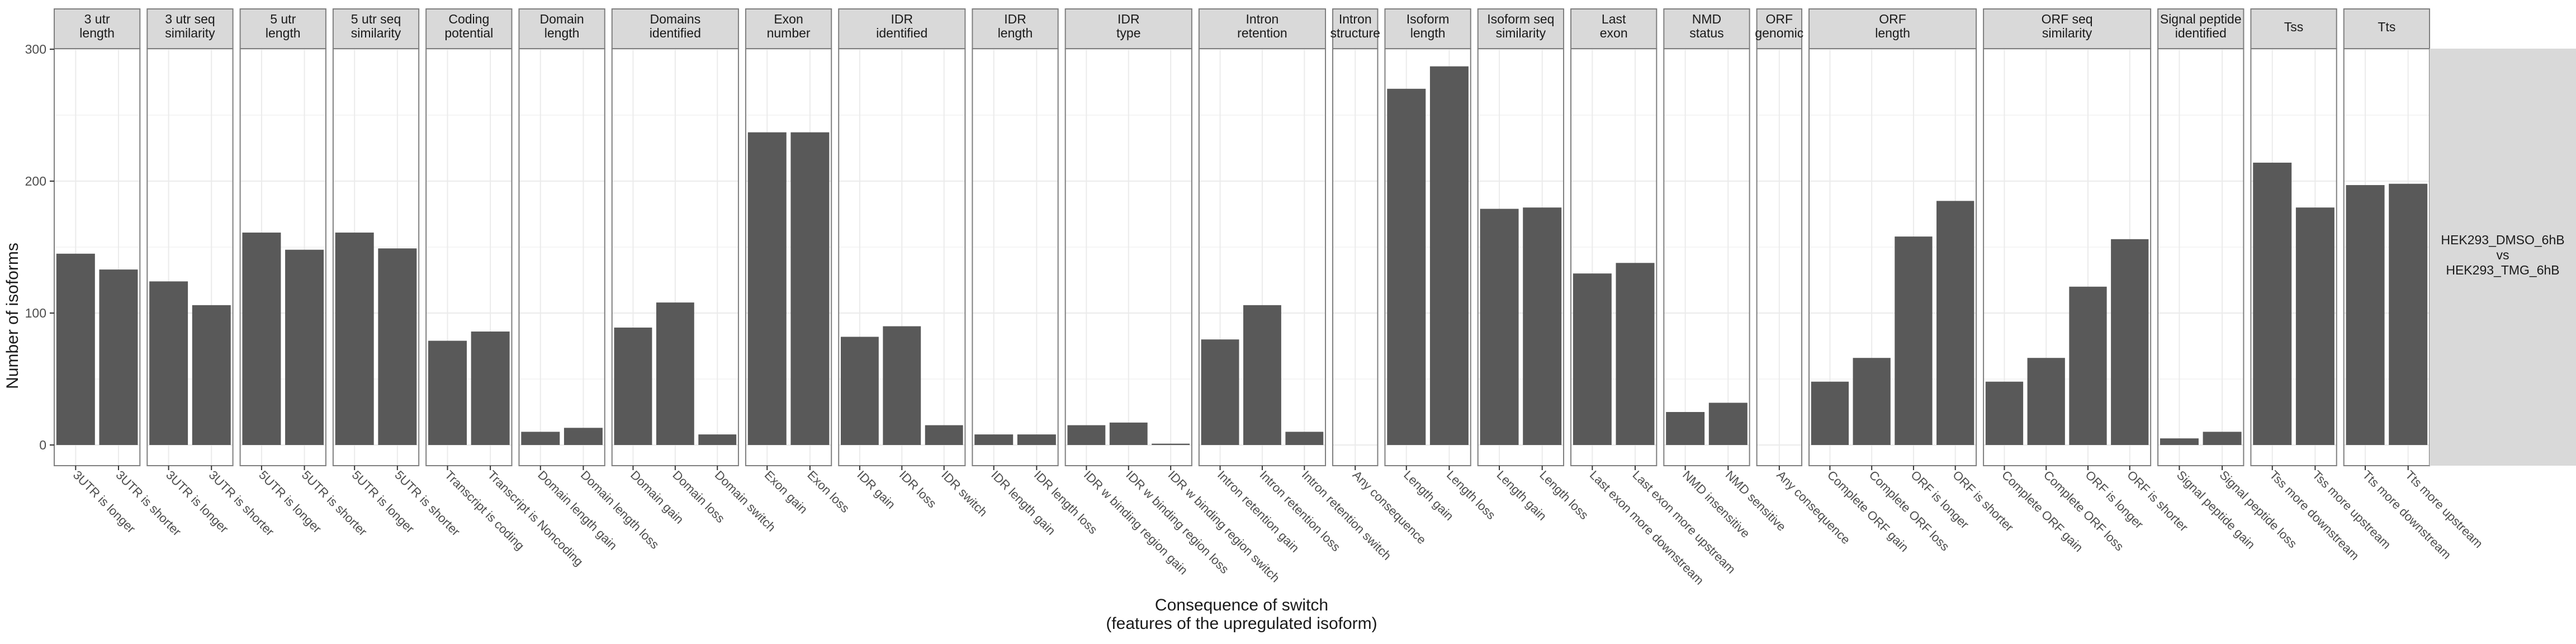  I want to click on facet-label: Coding potential, so click(469, 26).